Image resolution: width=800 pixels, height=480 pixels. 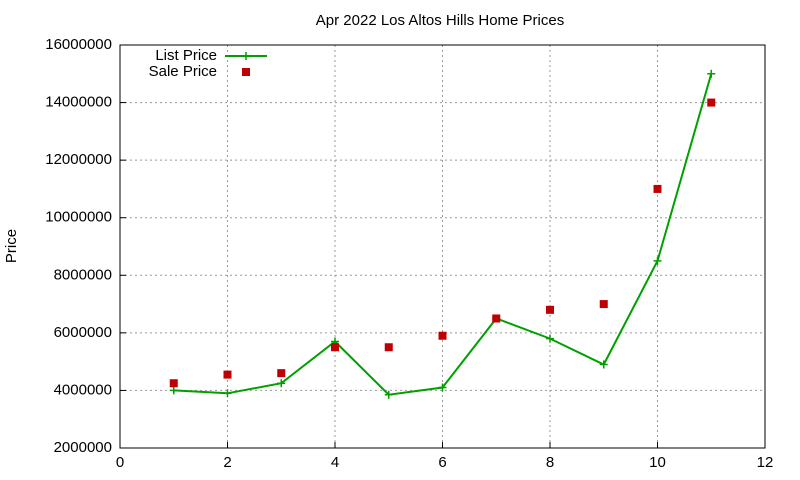 I want to click on x-tick-label: 8, so click(x=550, y=462).